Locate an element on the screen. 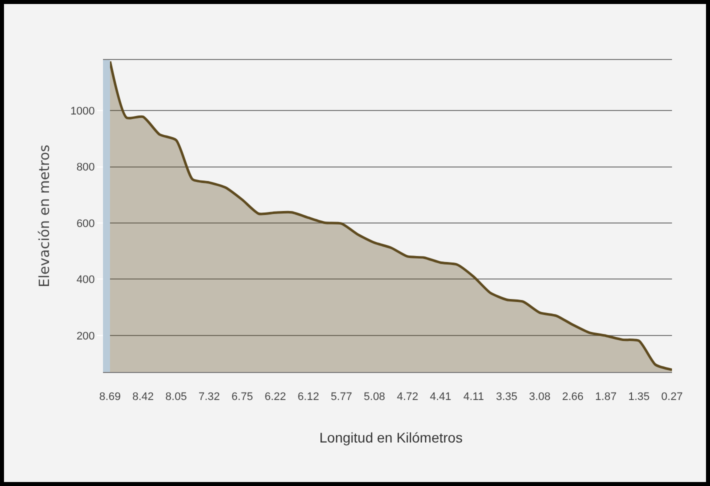 Image resolution: width=710 pixels, height=486 pixels. x-tick-label: 3.35 is located at coordinates (507, 397).